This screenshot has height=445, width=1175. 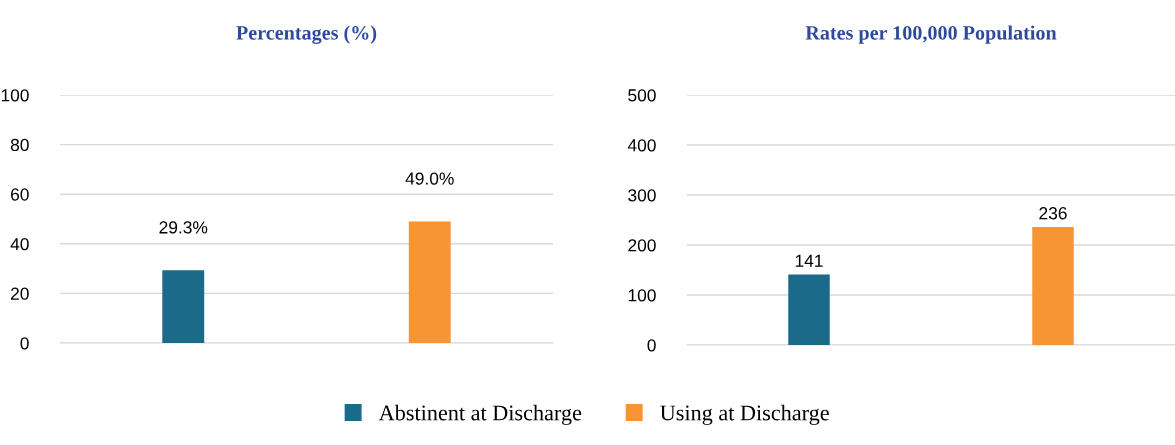 I want to click on data-label: 29.3%, so click(x=183, y=227).